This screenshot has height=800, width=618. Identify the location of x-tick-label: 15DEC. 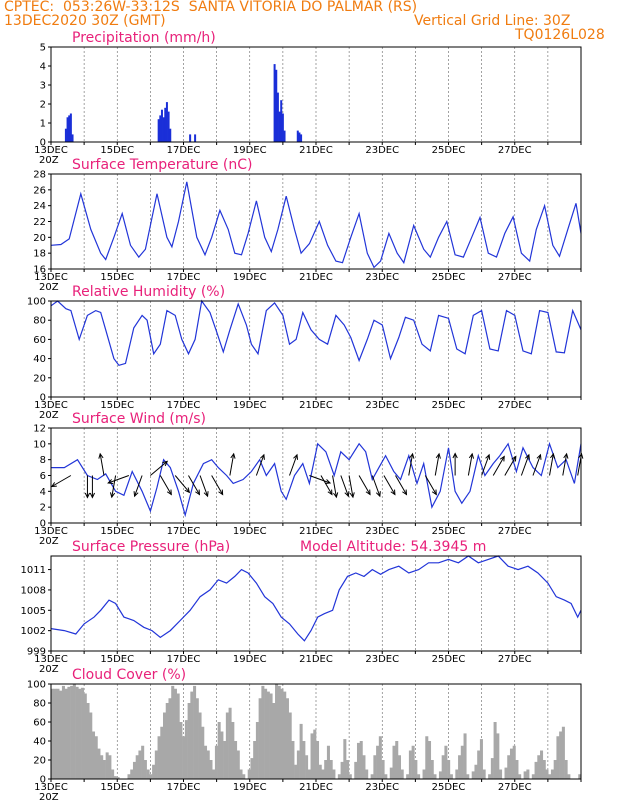
(117, 787).